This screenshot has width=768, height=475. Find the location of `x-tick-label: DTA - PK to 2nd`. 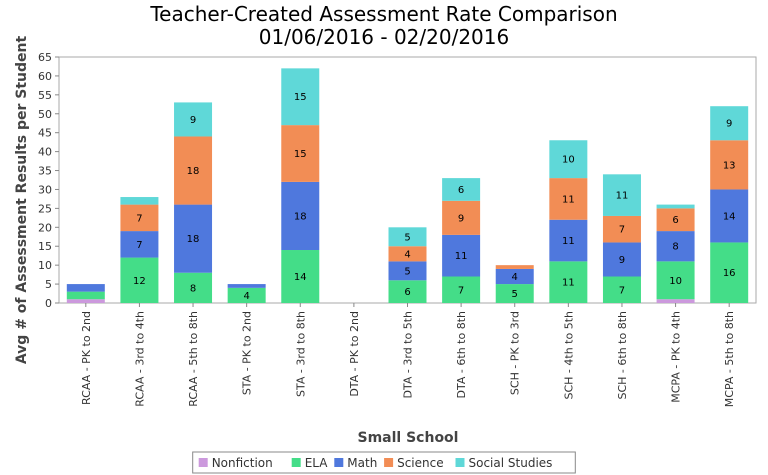

x-tick-label: DTA - PK to 2nd is located at coordinates (354, 354).